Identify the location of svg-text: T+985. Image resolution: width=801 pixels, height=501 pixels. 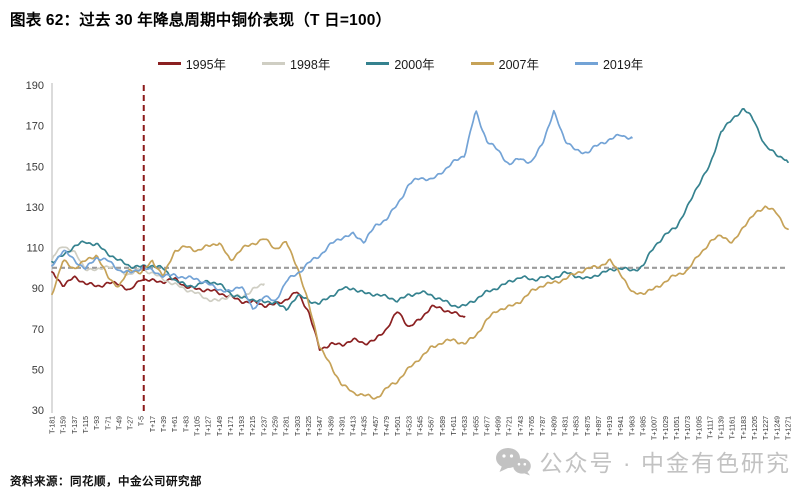
(644, 426).